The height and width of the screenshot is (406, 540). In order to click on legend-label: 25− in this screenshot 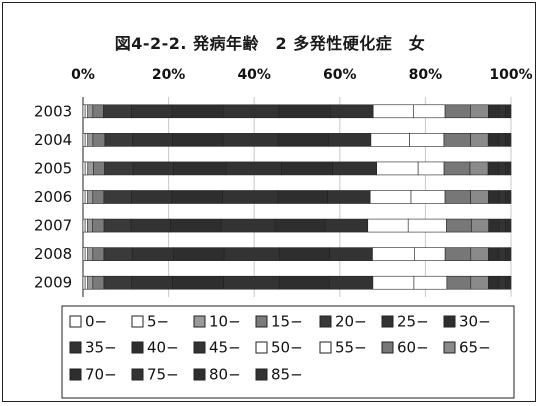, I will do `click(413, 322)`.